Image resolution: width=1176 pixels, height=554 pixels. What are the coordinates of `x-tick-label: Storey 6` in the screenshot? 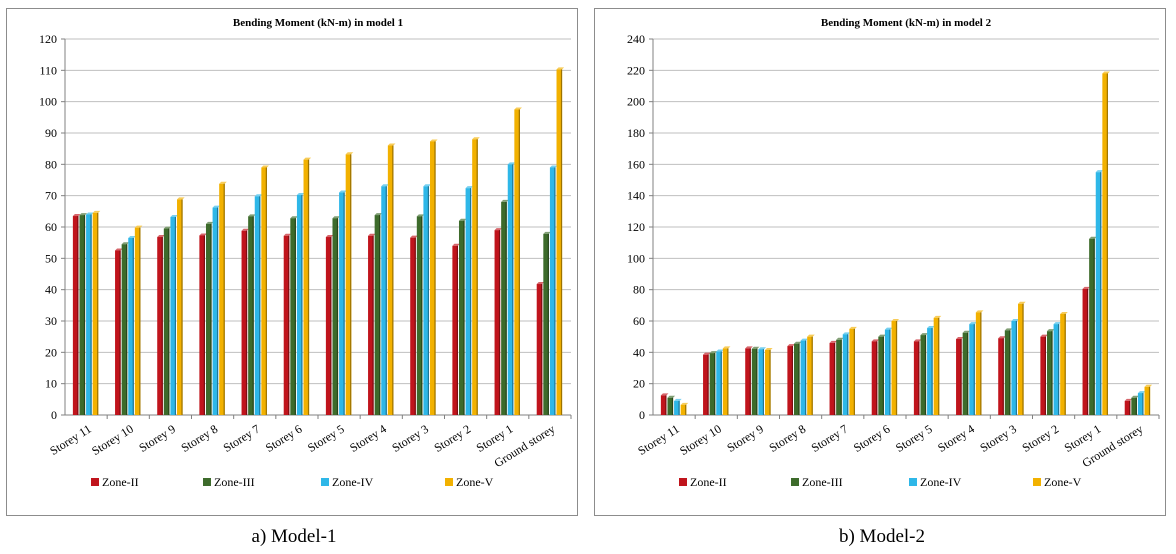 It's located at (872, 438).